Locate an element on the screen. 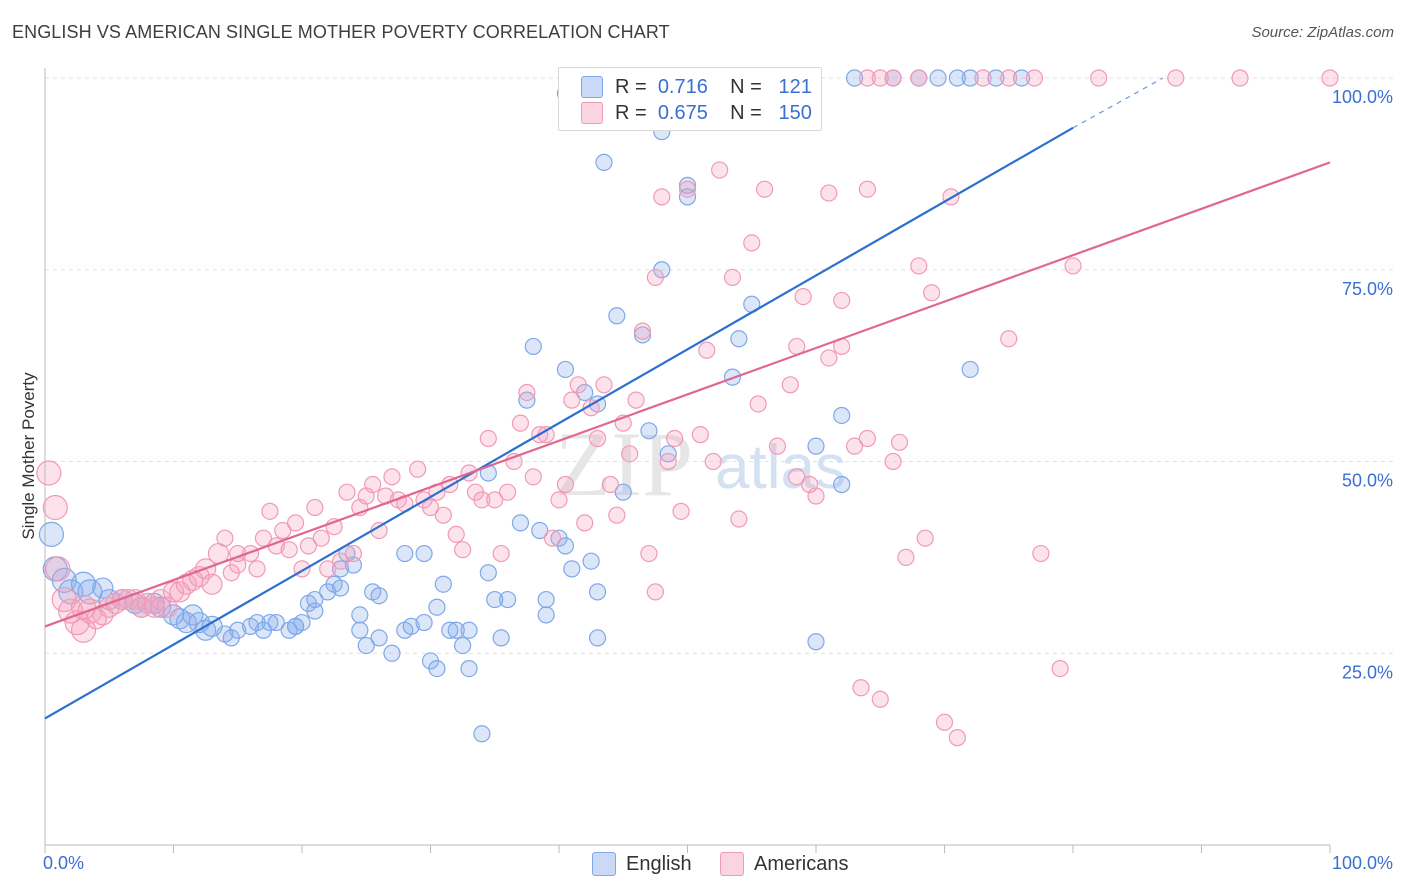 Image resolution: width=1406 pixels, height=892 pixels. x-tick-label-max: 100.0% is located at coordinates (1362, 863).